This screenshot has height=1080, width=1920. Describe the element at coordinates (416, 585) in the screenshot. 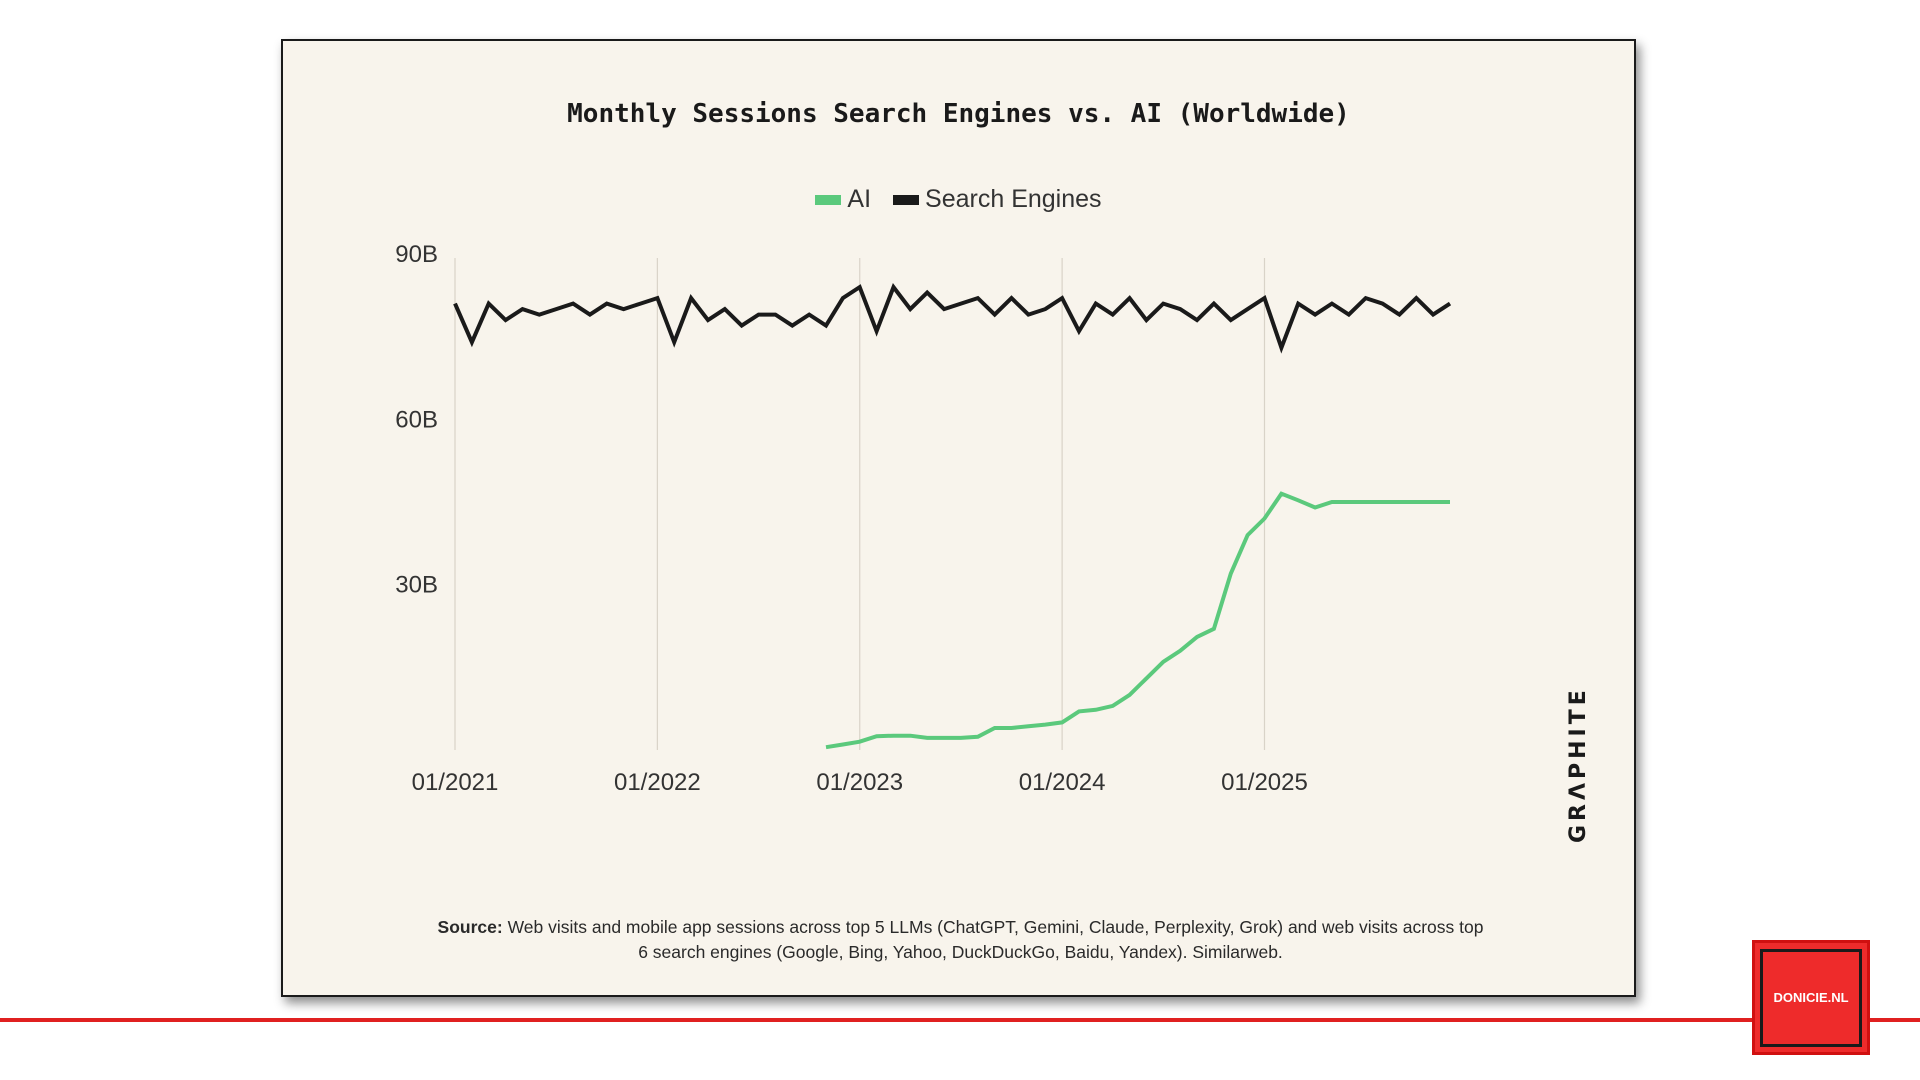

I see `y-tick-label: 30B` at that location.